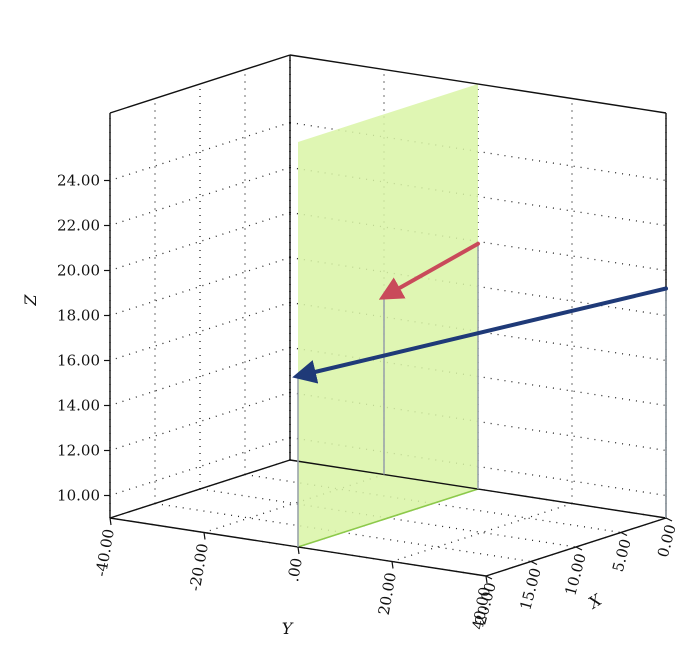 This screenshot has width=686, height=648. Describe the element at coordinates (622, 555) in the screenshot. I see `x-tick-label: 5.00` at that location.